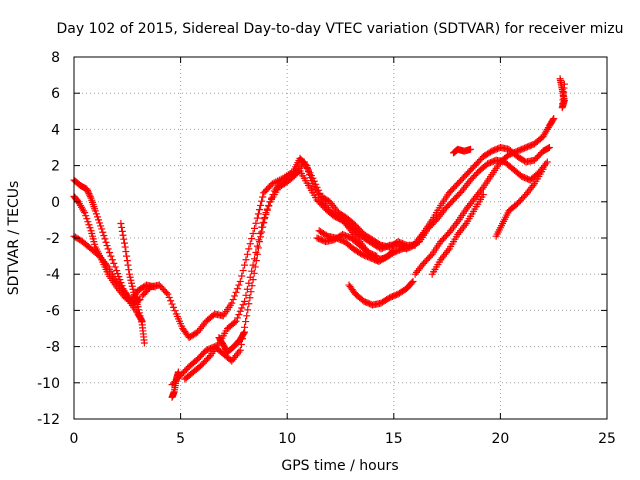 The width and height of the screenshot is (640, 480). What do you see at coordinates (180, 439) in the screenshot?
I see `x-tick-label: 5` at bounding box center [180, 439].